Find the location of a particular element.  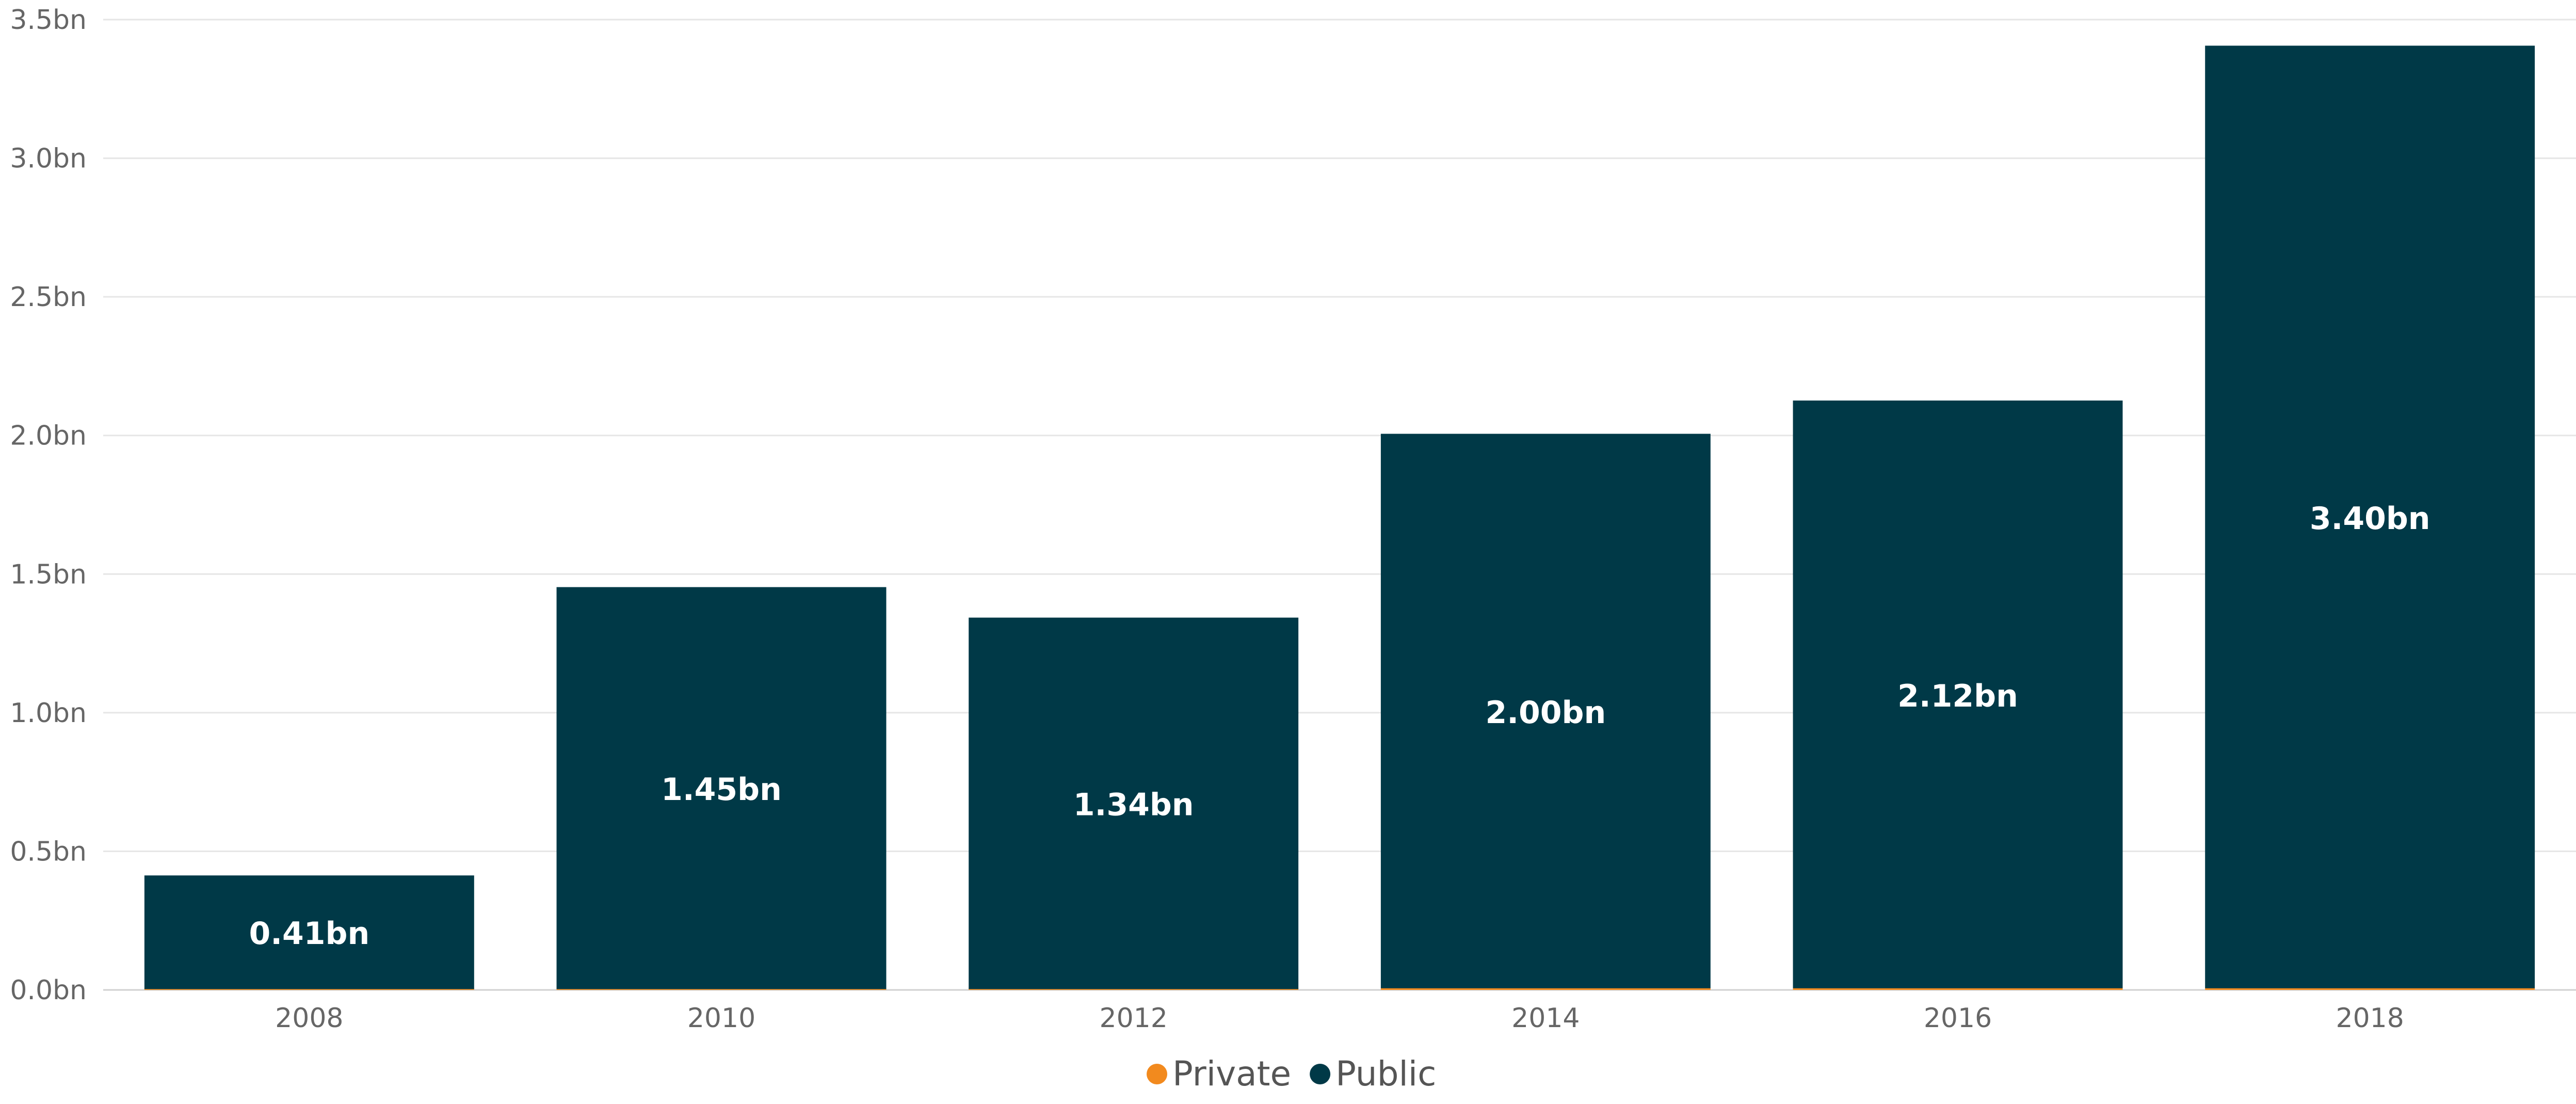

data-label: 1.45bn is located at coordinates (722, 790).